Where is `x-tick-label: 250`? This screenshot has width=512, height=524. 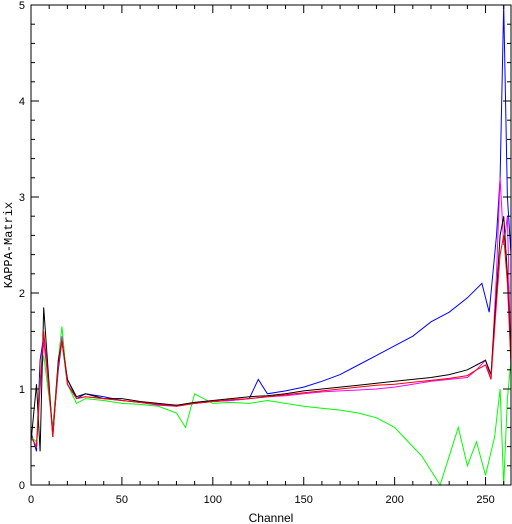
x-tick-label: 250 is located at coordinates (485, 500).